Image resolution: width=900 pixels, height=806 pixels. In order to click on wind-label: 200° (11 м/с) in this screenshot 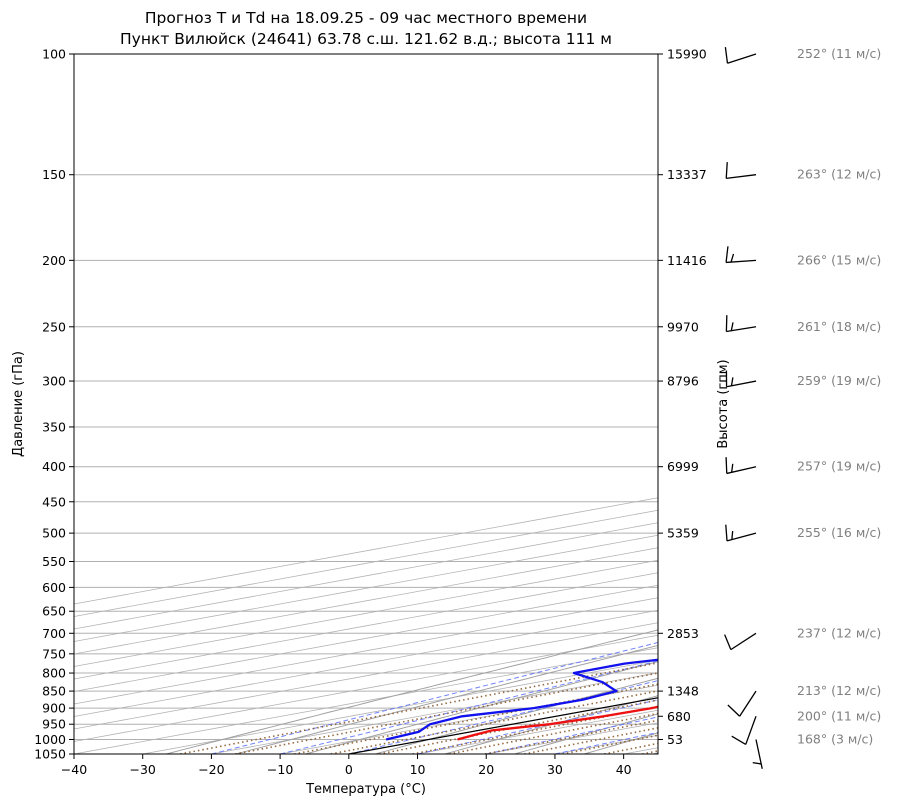, I will do `click(839, 715)`.